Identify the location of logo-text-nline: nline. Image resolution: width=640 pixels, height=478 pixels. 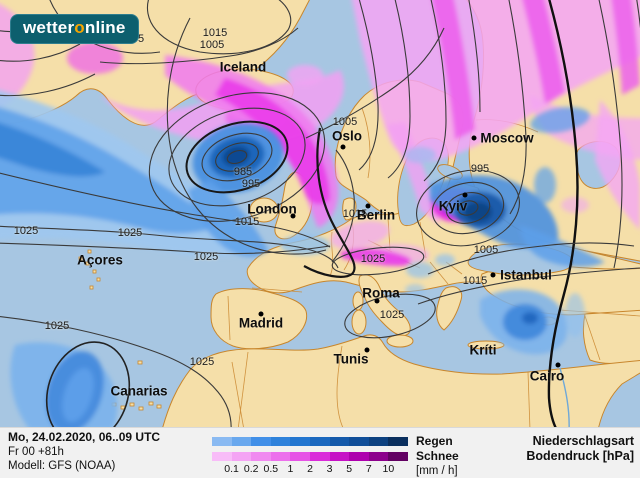
(105, 27).